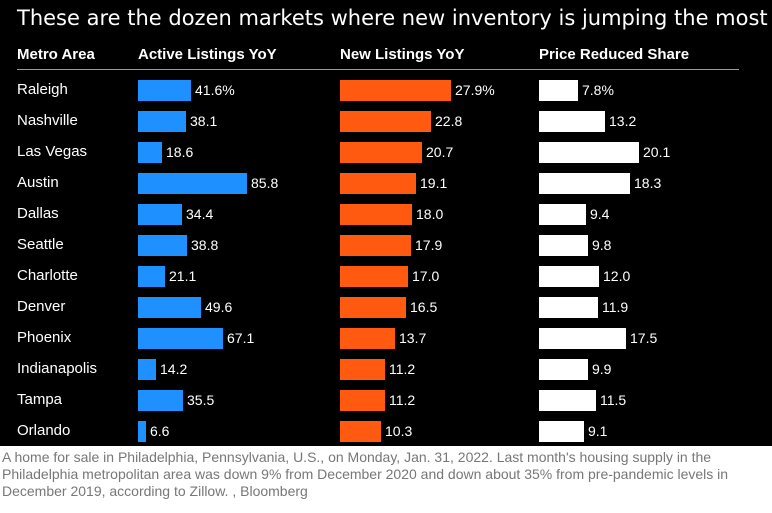 This screenshot has height=513, width=772. What do you see at coordinates (219, 307) in the screenshot?
I see `bar-value-label: 49.6` at bounding box center [219, 307].